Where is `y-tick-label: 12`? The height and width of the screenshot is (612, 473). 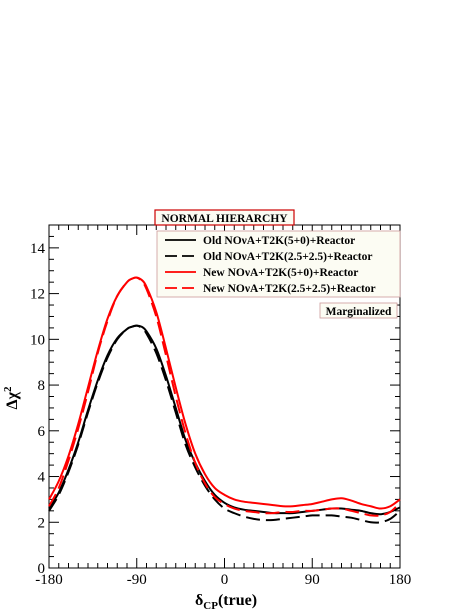
y-tick-label: 12 is located at coordinates (37, 295).